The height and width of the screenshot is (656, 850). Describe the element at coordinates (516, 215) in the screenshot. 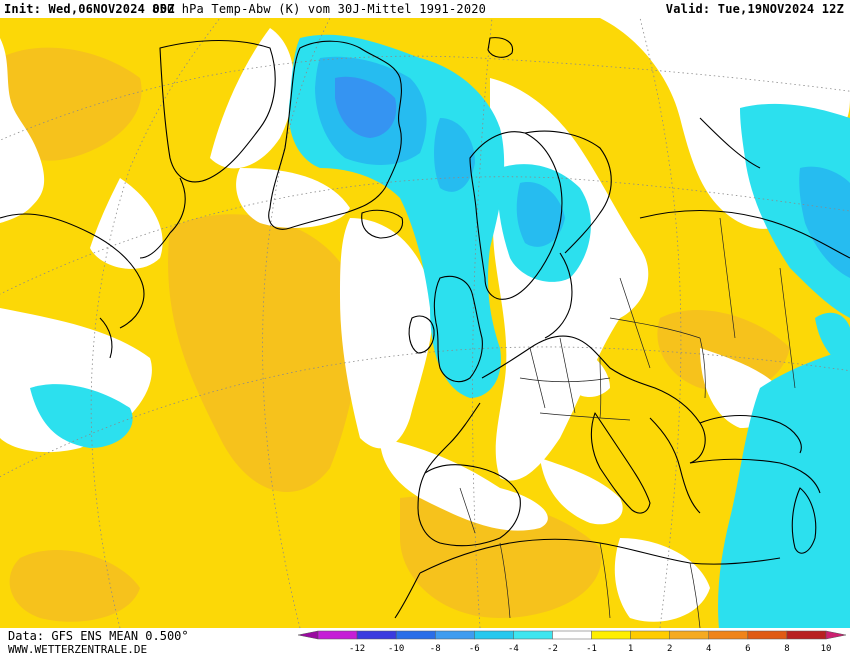

I see `scandinavia-coast` at that location.